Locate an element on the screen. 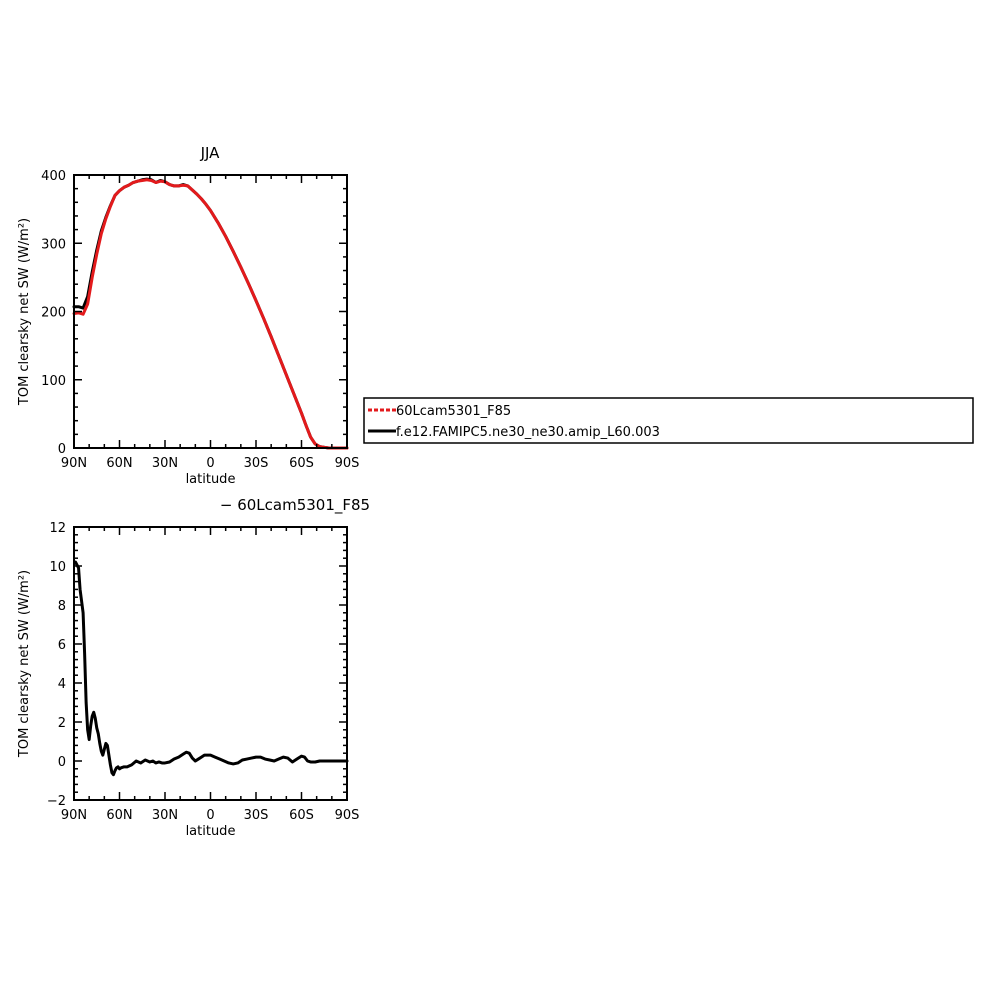 The height and width of the screenshot is (991, 989). legend-box is located at coordinates (668, 420).